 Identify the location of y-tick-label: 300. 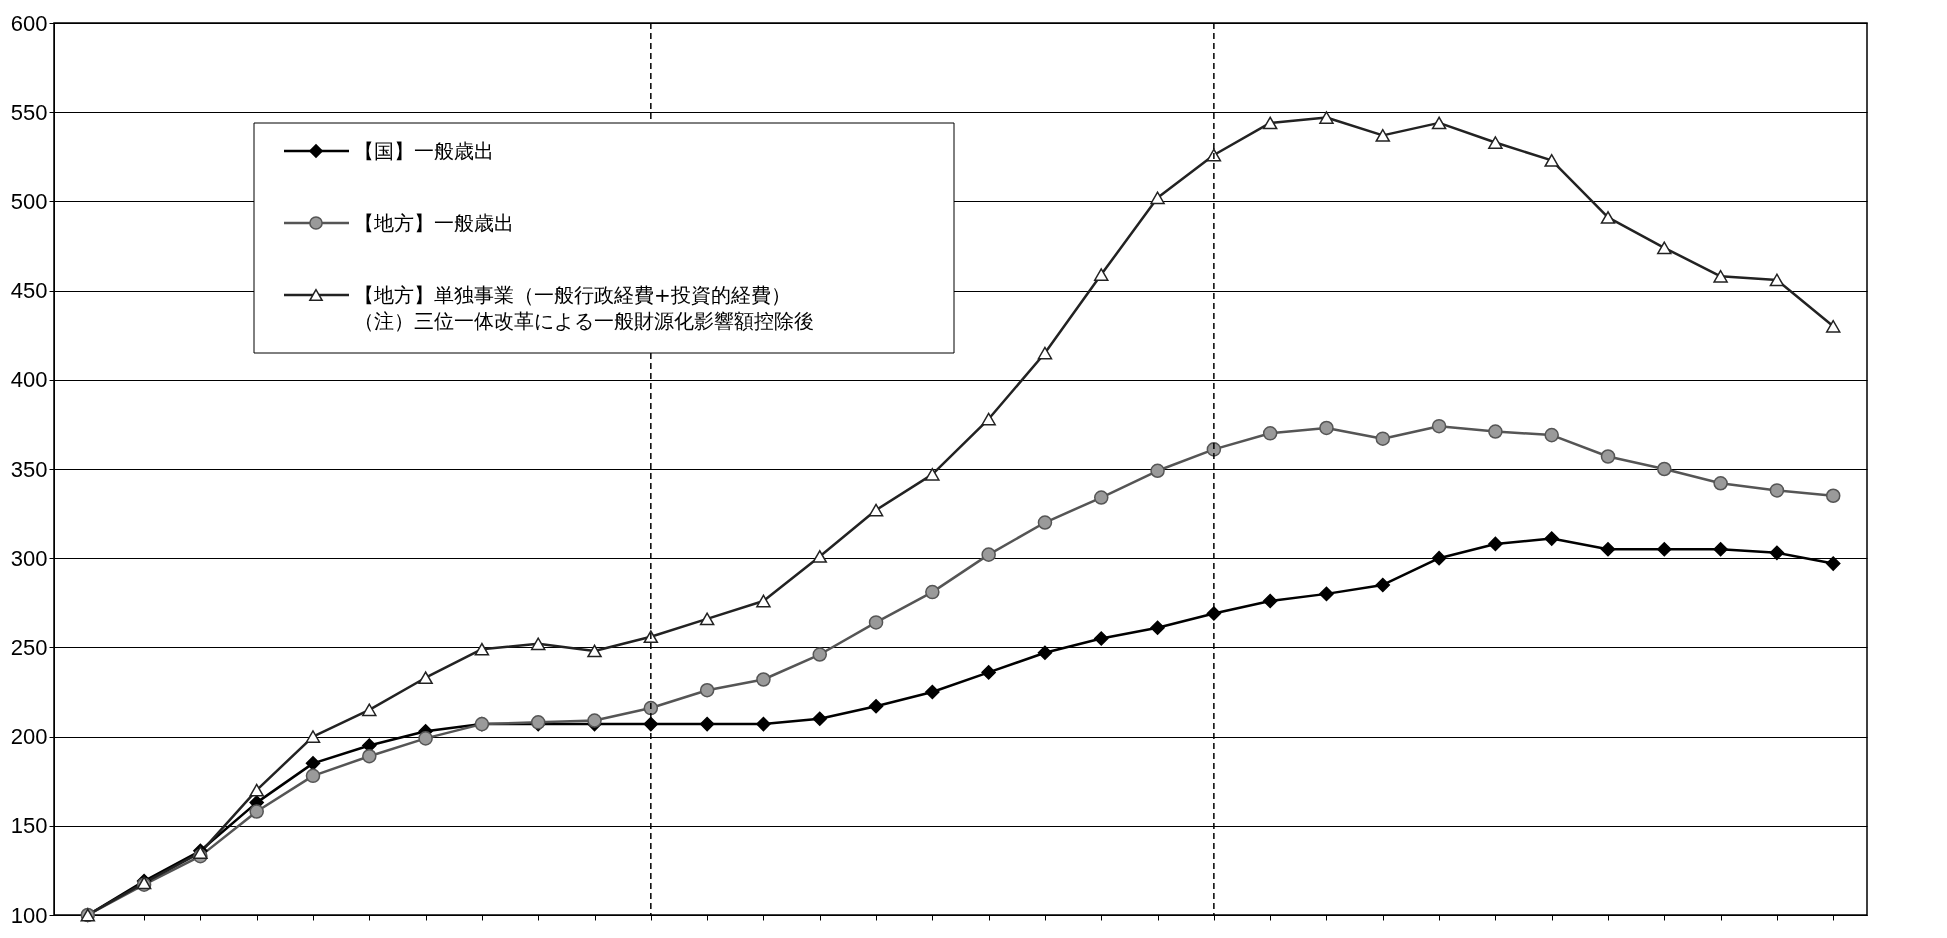
(29, 558).